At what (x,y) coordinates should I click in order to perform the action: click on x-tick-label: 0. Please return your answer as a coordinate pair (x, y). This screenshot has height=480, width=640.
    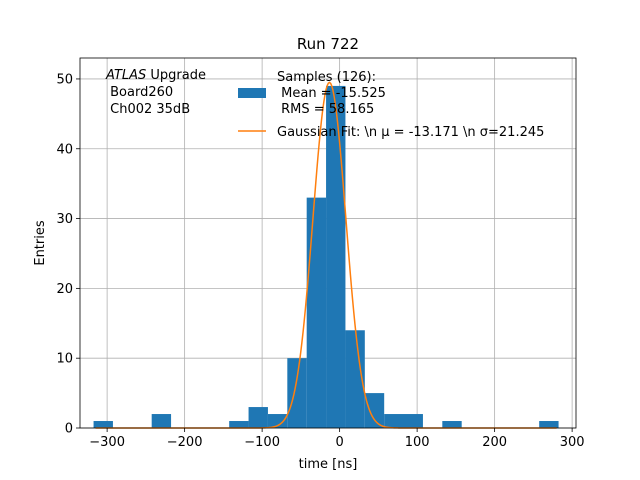
    Looking at the image, I should click on (339, 442).